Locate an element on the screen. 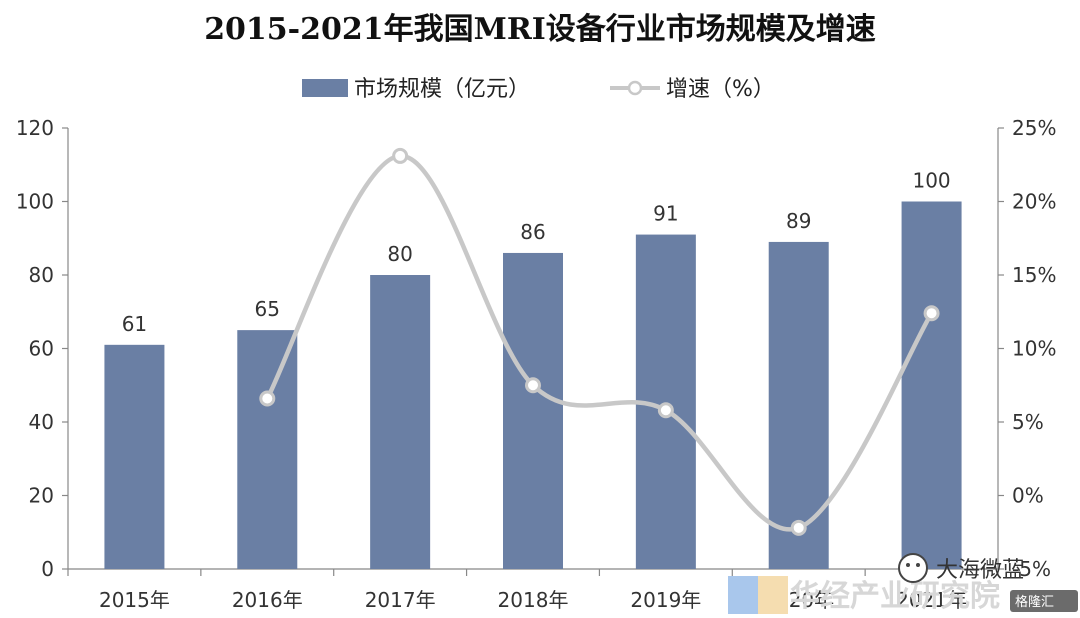 Image resolution: width=1080 pixels, height=618 pixels. left-tick-label: 60 is located at coordinates (41, 349).